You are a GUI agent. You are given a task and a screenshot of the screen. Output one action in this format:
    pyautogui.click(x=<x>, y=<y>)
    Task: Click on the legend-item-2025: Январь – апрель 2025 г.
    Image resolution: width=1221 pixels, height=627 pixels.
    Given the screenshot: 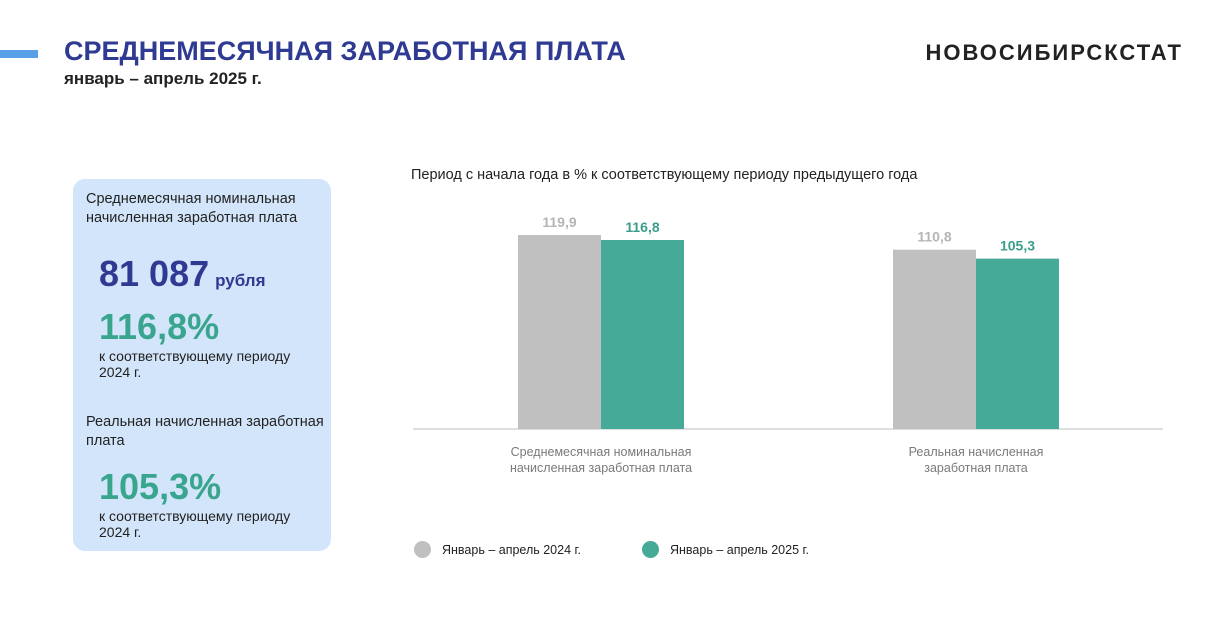 What is the action you would take?
    pyautogui.click(x=725, y=549)
    